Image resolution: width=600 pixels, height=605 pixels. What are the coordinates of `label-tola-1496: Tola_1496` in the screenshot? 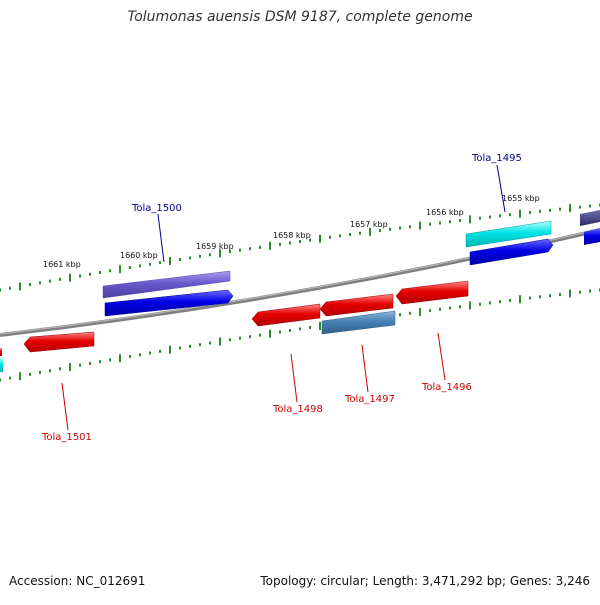 It's located at (446, 387).